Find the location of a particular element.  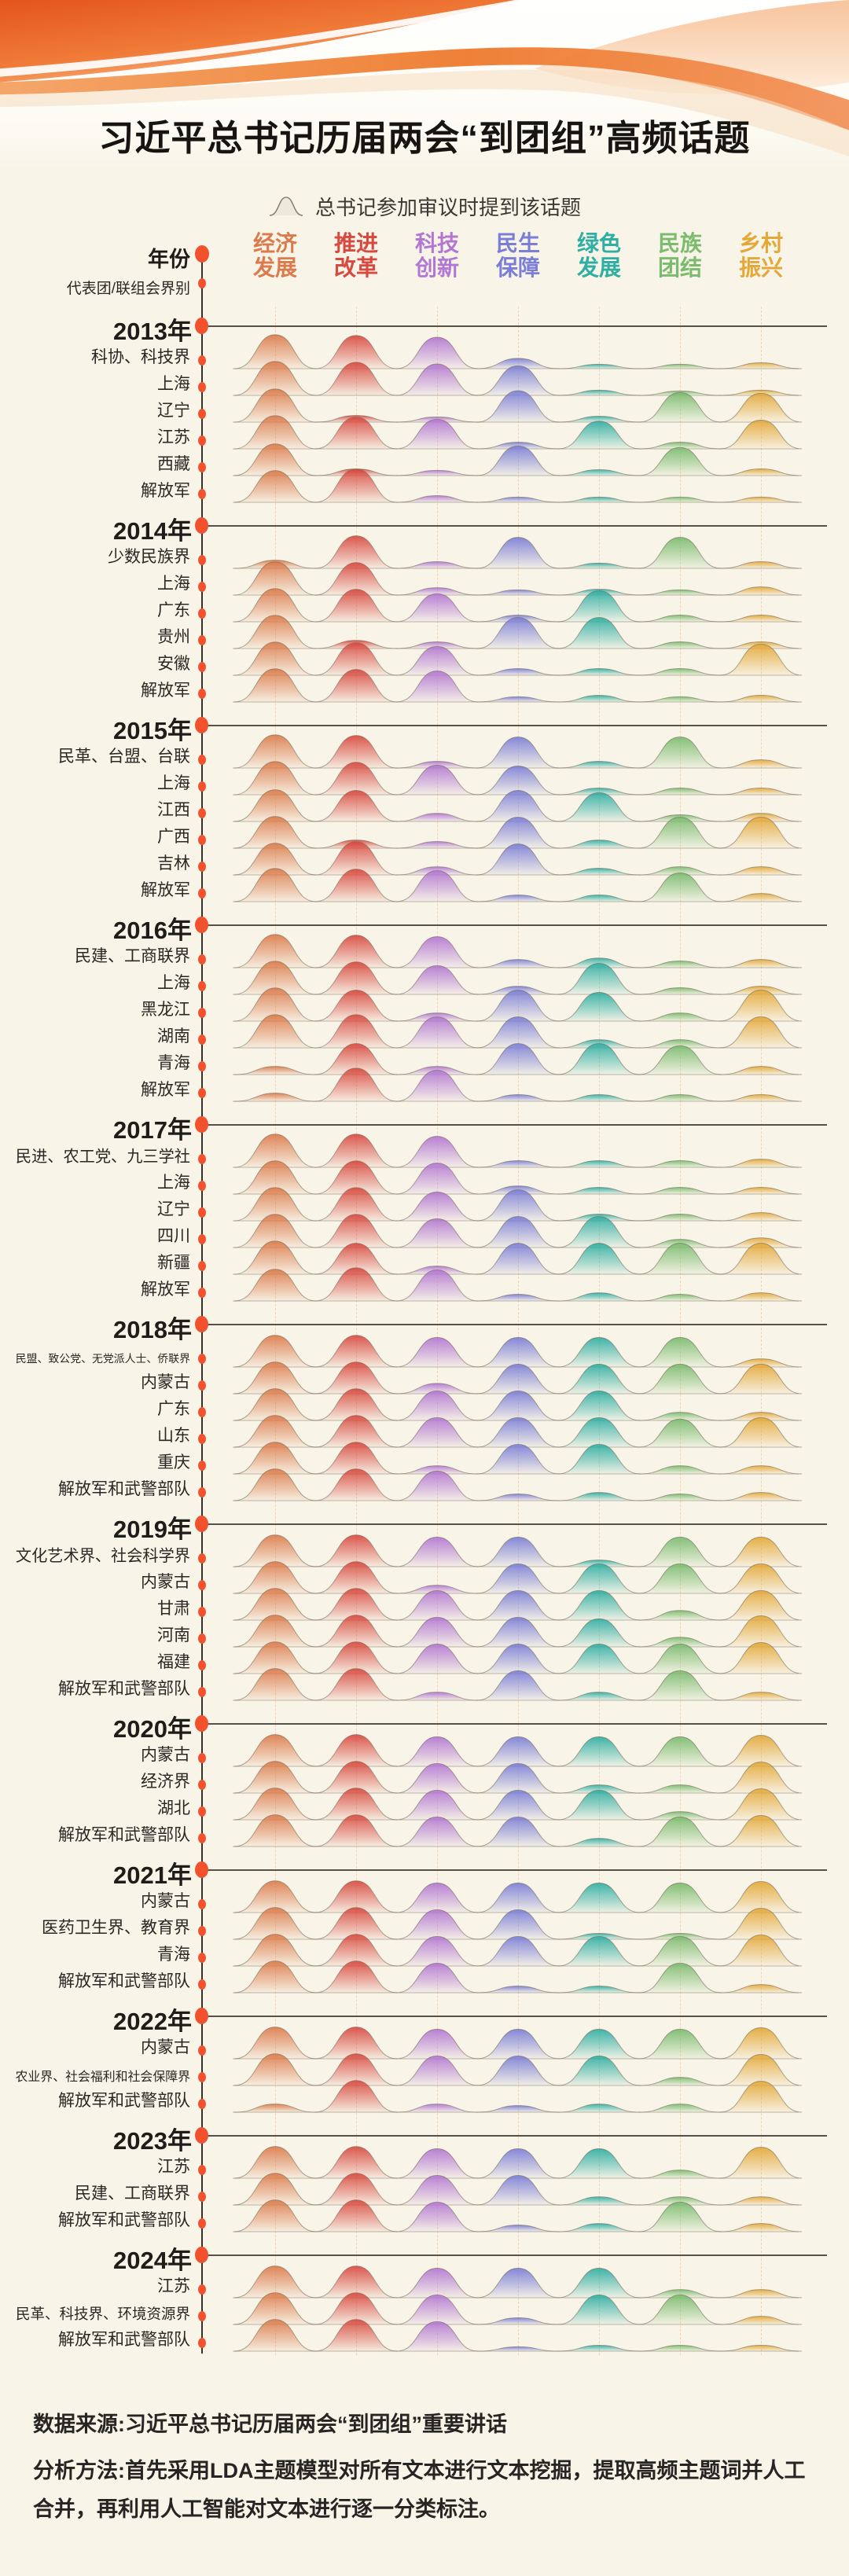

delegation-row: 江西 is located at coordinates (424, 807).